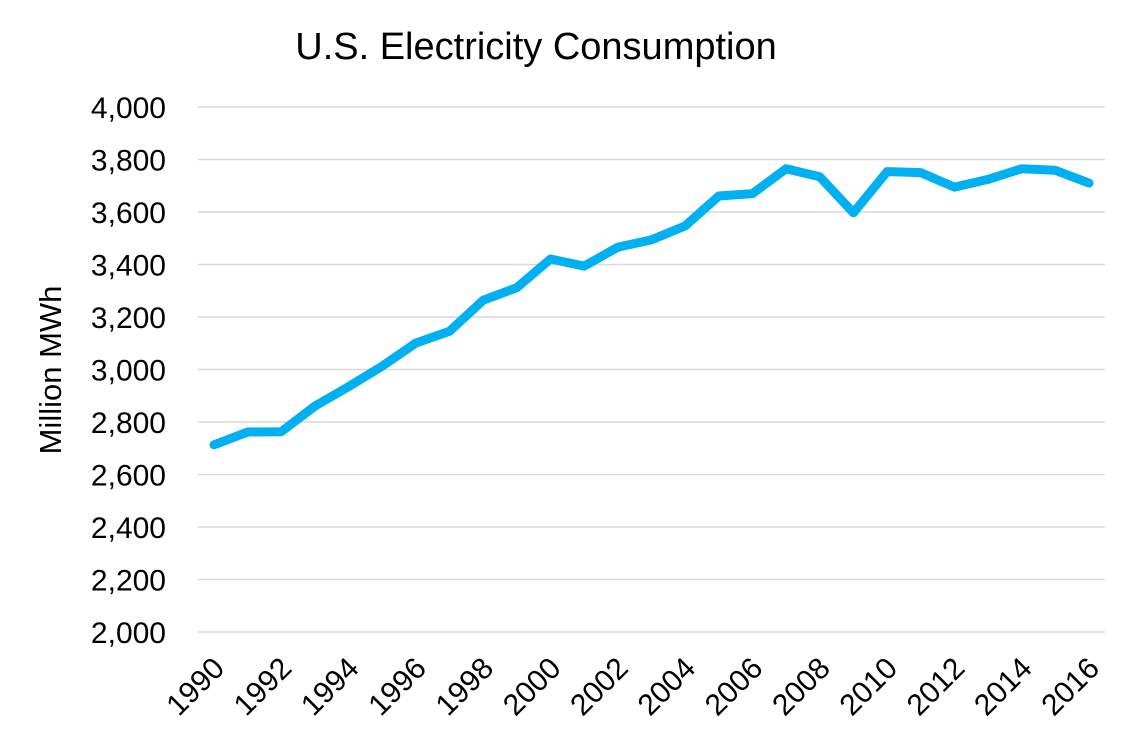  Describe the element at coordinates (128, 528) in the screenshot. I see `y-tick-label: 2,400` at that location.